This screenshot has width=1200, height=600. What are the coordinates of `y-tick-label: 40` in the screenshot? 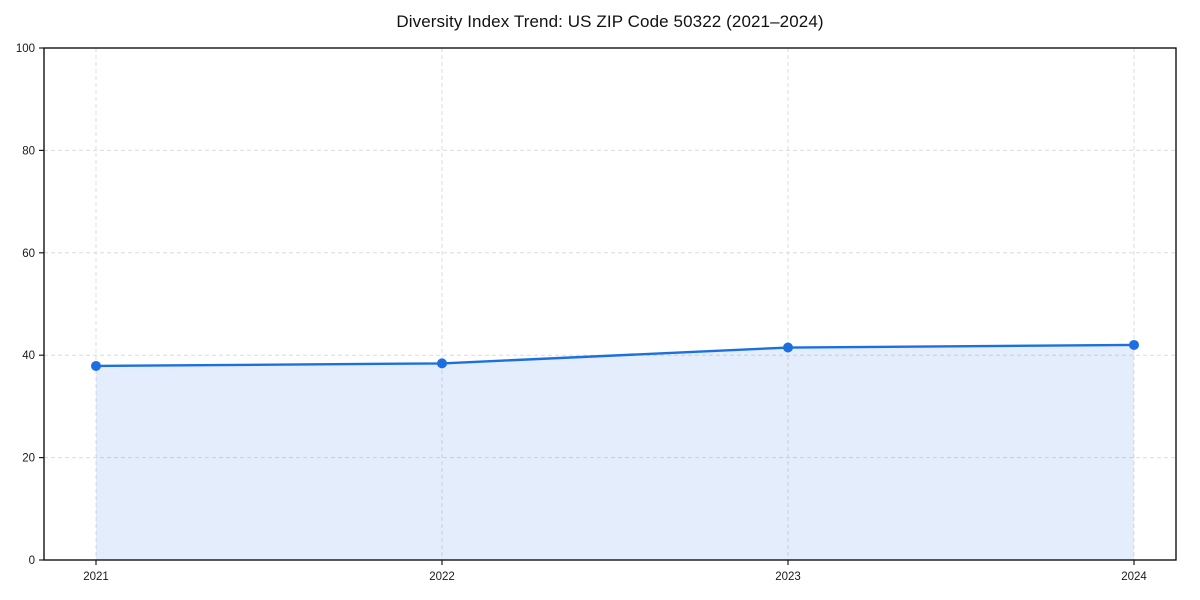 It's located at (28, 356).